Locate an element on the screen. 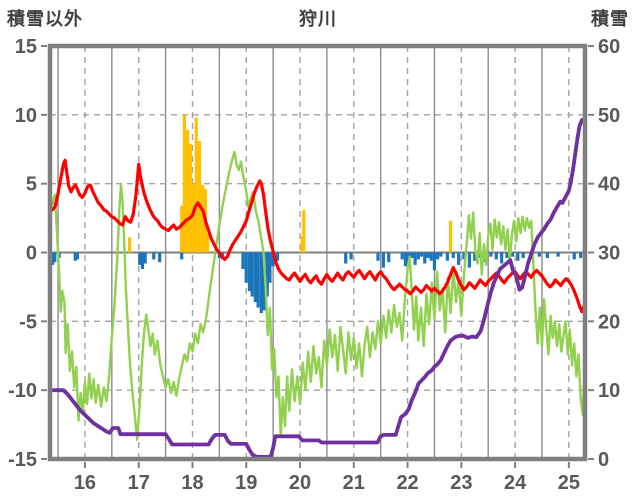 The width and height of the screenshot is (636, 501). x-tick-label-25: 25 is located at coordinates (569, 483).